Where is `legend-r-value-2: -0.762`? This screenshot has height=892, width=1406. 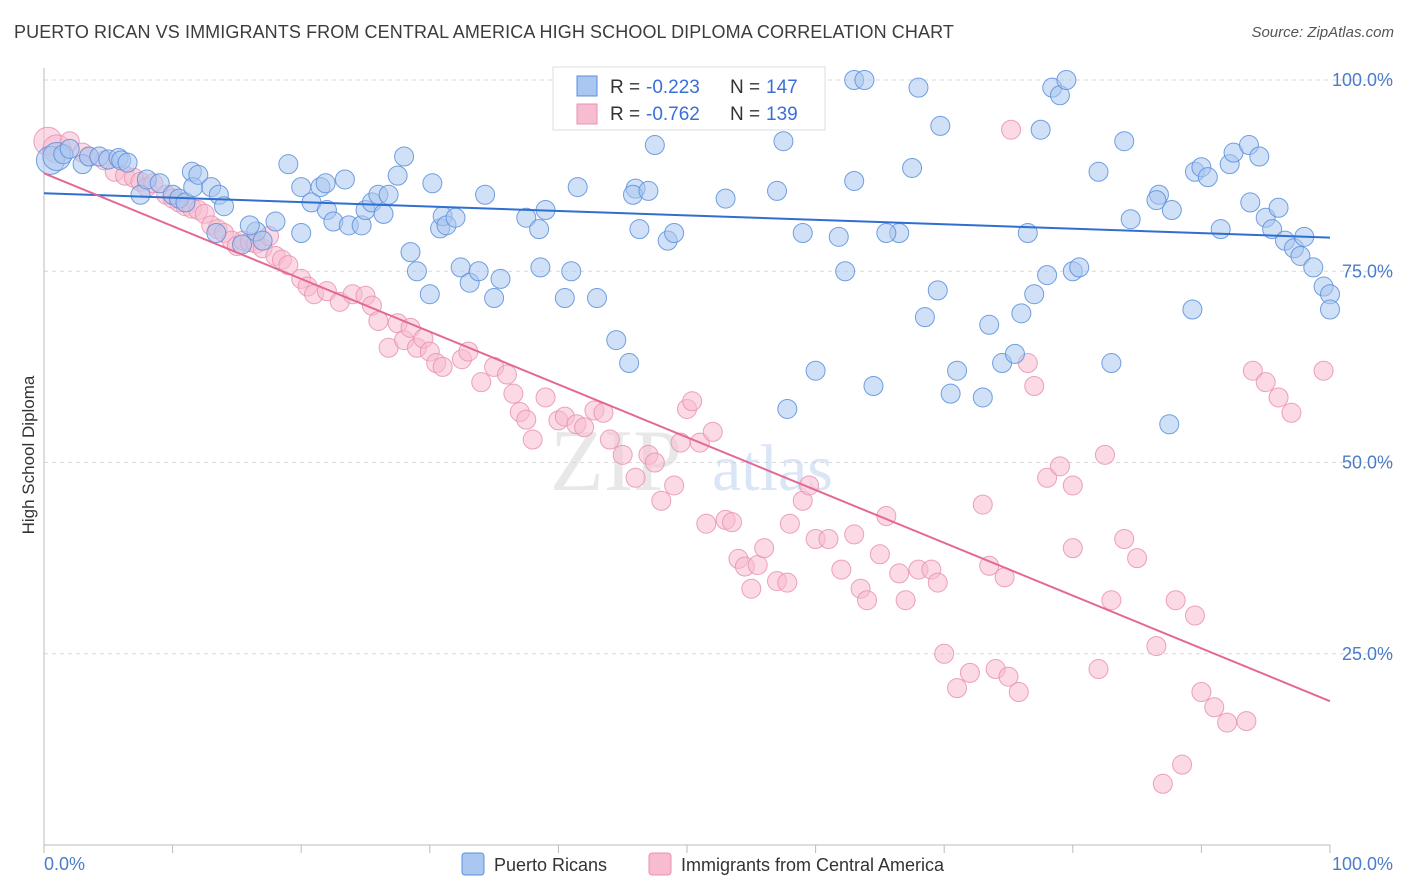 legend-r-value-2: -0.762 is located at coordinates (673, 114).